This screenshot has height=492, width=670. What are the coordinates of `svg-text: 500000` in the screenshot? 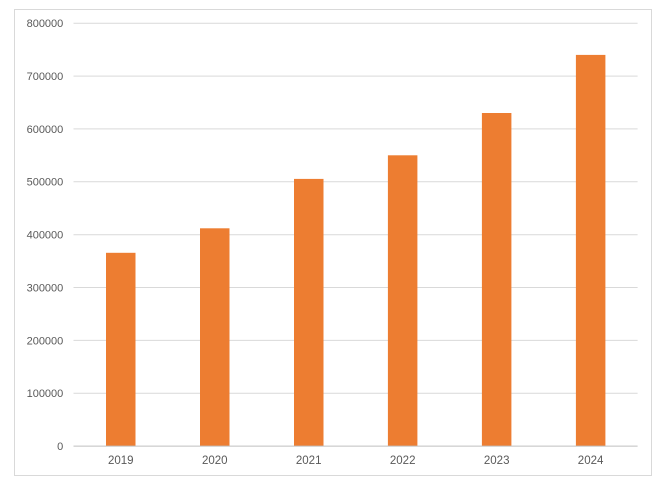 It's located at (45, 183).